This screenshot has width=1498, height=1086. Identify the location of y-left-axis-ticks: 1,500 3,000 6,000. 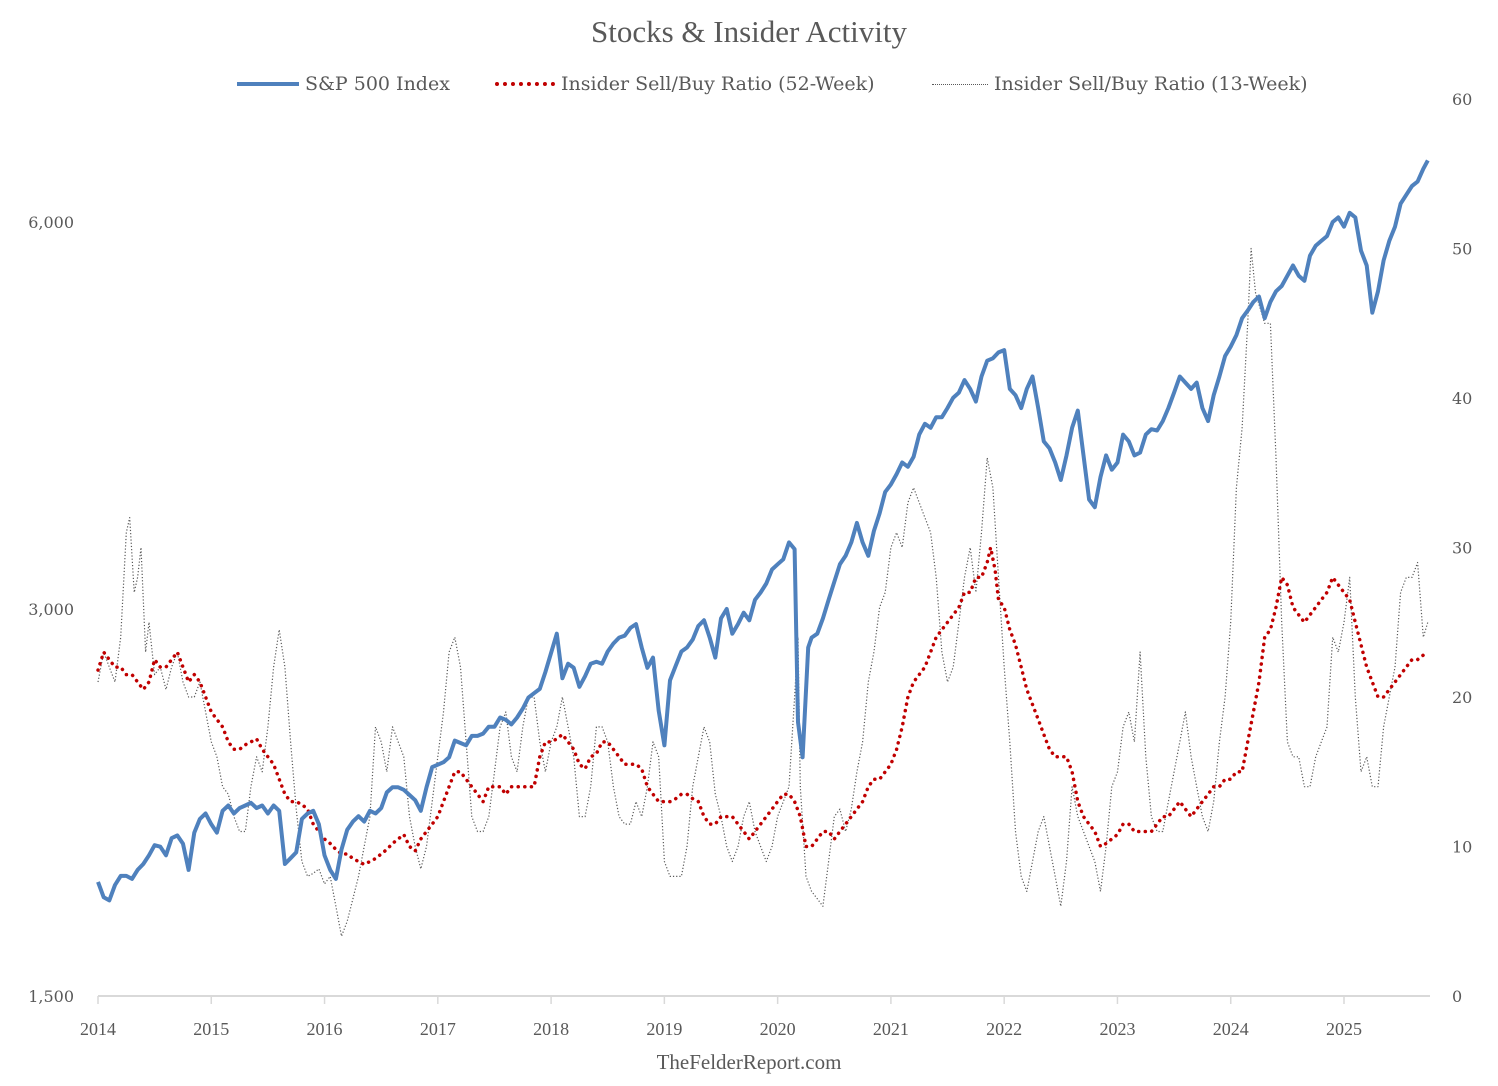
(51, 609).